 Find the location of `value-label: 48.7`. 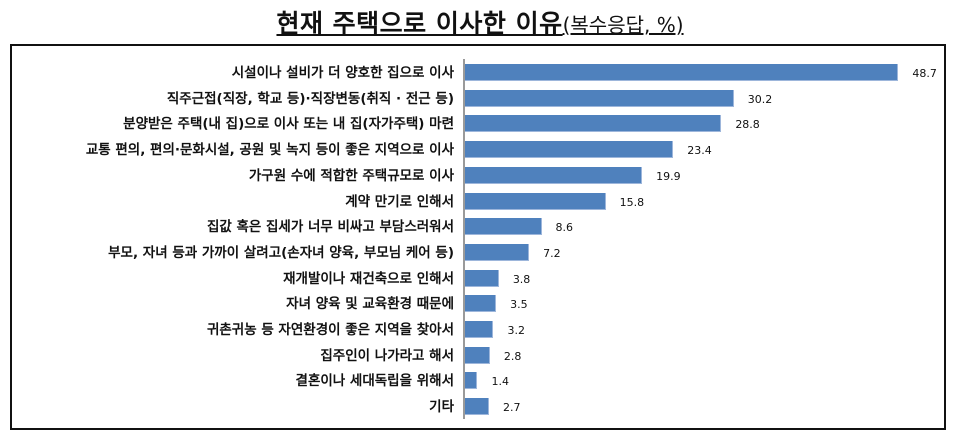

value-label: 48.7 is located at coordinates (924, 73).